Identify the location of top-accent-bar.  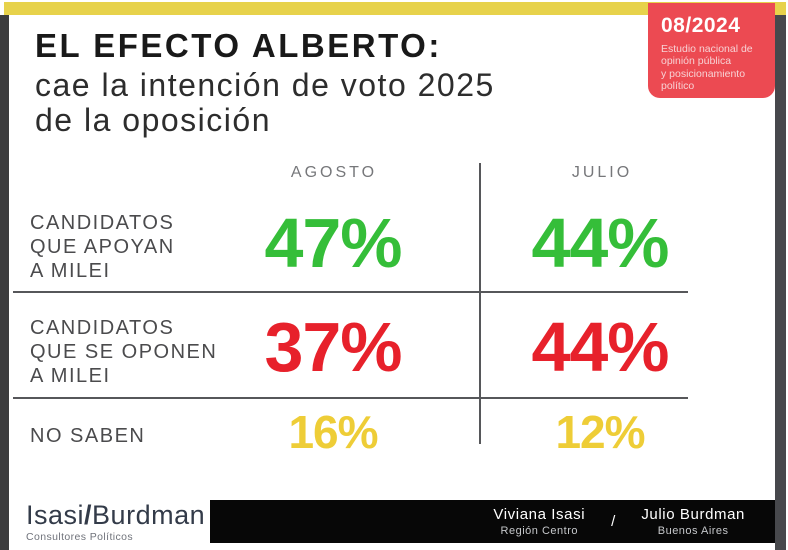
(395, 8).